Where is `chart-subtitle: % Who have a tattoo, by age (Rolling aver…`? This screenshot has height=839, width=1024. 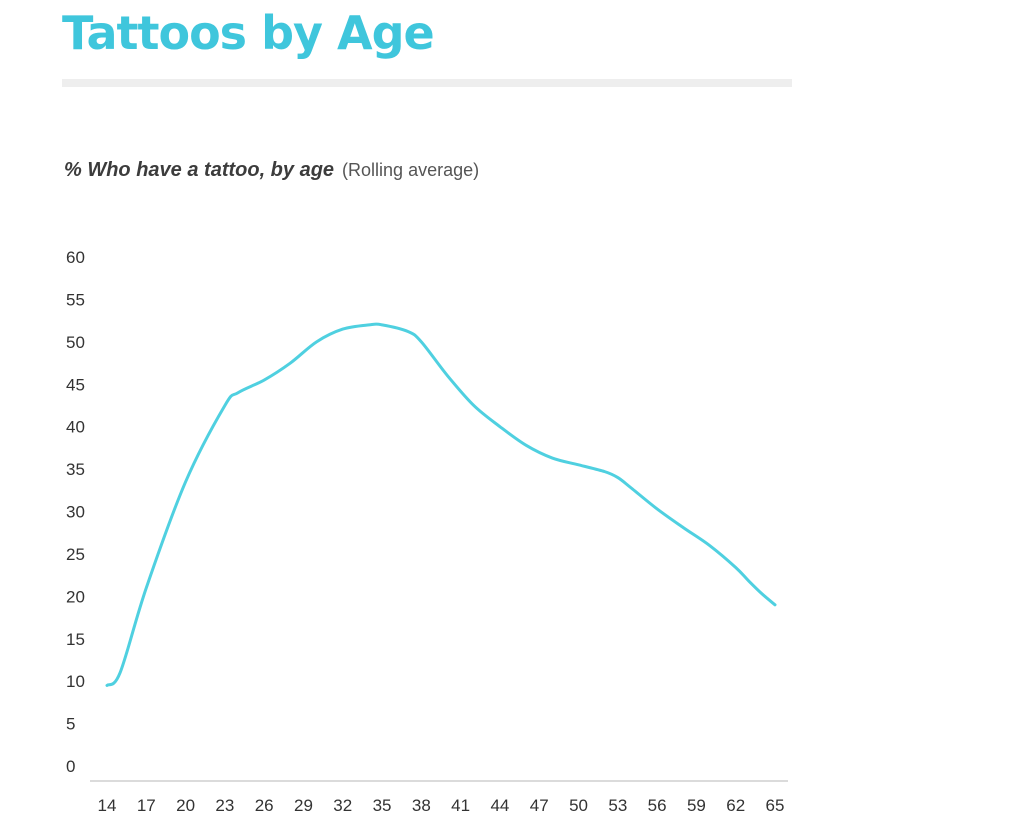
chart-subtitle: % Who have a tattoo, by age (Rolling aver… is located at coordinates (271, 170).